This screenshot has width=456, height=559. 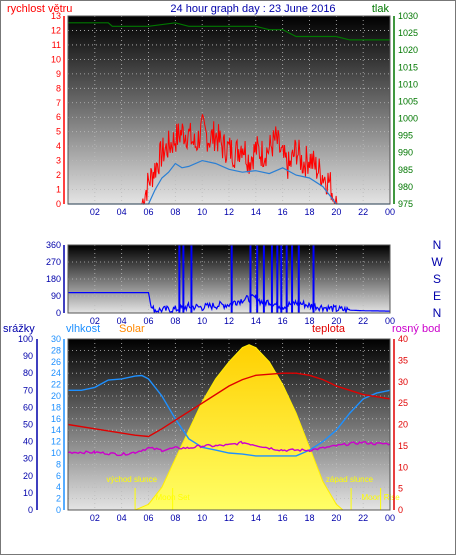 What do you see at coordinates (28, 425) in the screenshot?
I see `rain-tick-label: 50` at bounding box center [28, 425].